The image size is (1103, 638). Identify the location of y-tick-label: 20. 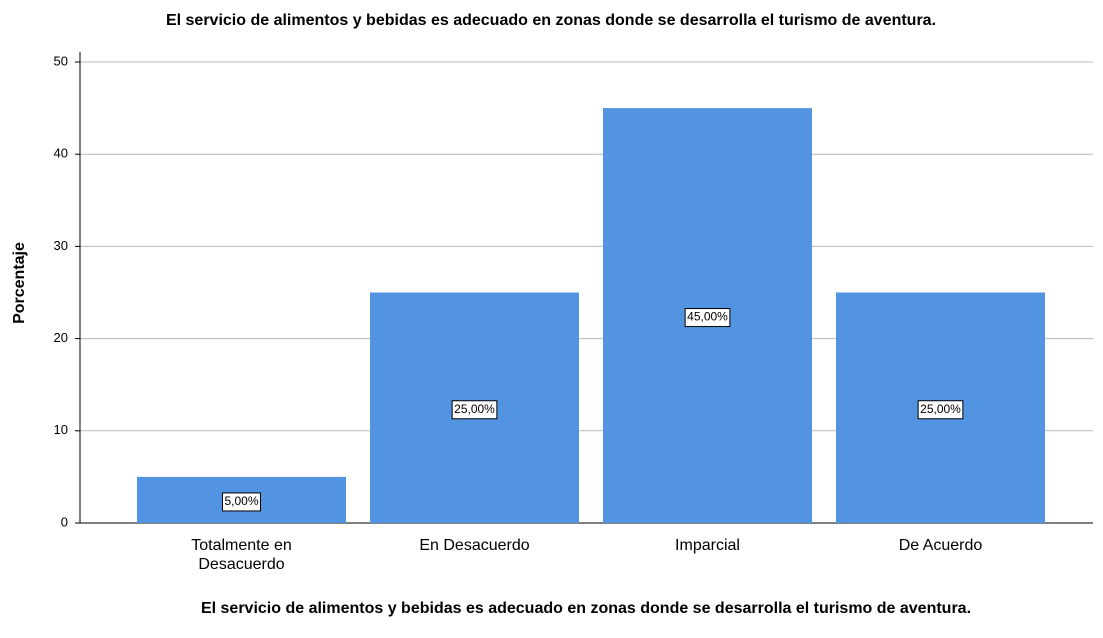
(61, 337).